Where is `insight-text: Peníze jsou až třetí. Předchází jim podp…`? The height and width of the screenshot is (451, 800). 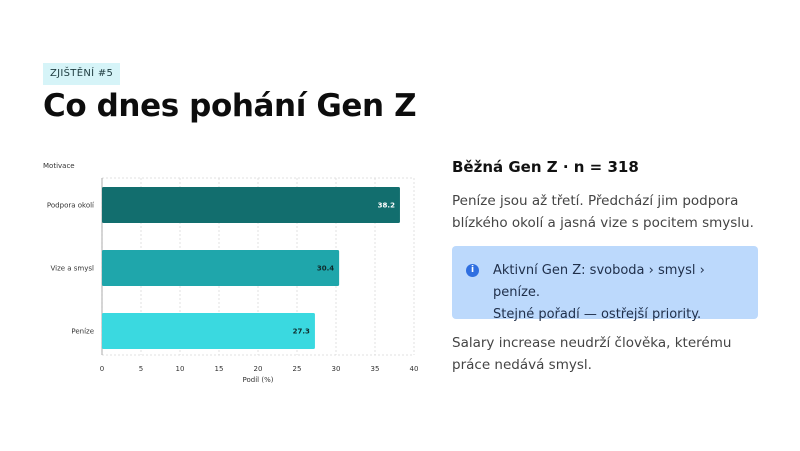 insight-text: Peníze jsou až třetí. Předchází jim podp… is located at coordinates (603, 212).